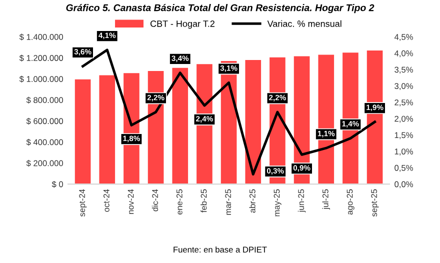 The height and width of the screenshot is (263, 440). What do you see at coordinates (41, 58) in the screenshot?
I see `y-tick-label: $ 1.200.000` at bounding box center [41, 58].